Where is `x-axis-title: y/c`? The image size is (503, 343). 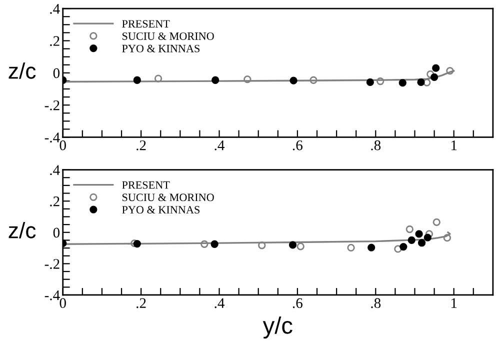
x-axis-title: y/c is located at coordinates (277, 327).